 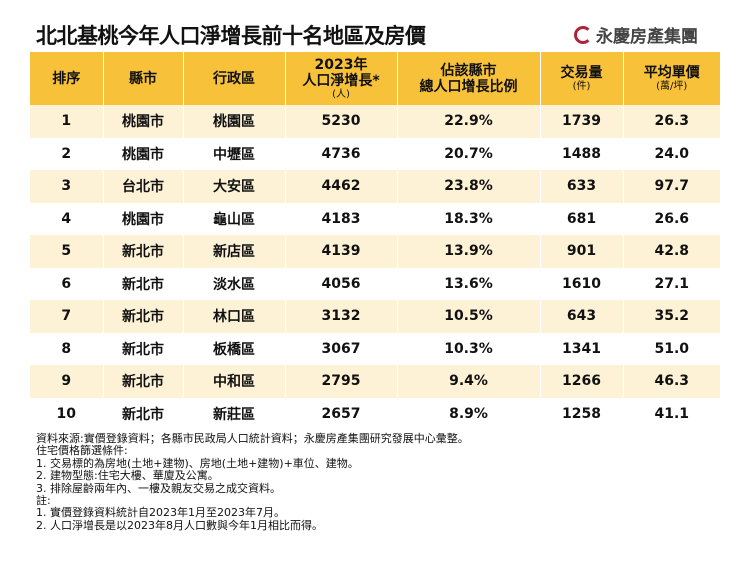 I want to click on cell-rank: 4, so click(x=66, y=218).